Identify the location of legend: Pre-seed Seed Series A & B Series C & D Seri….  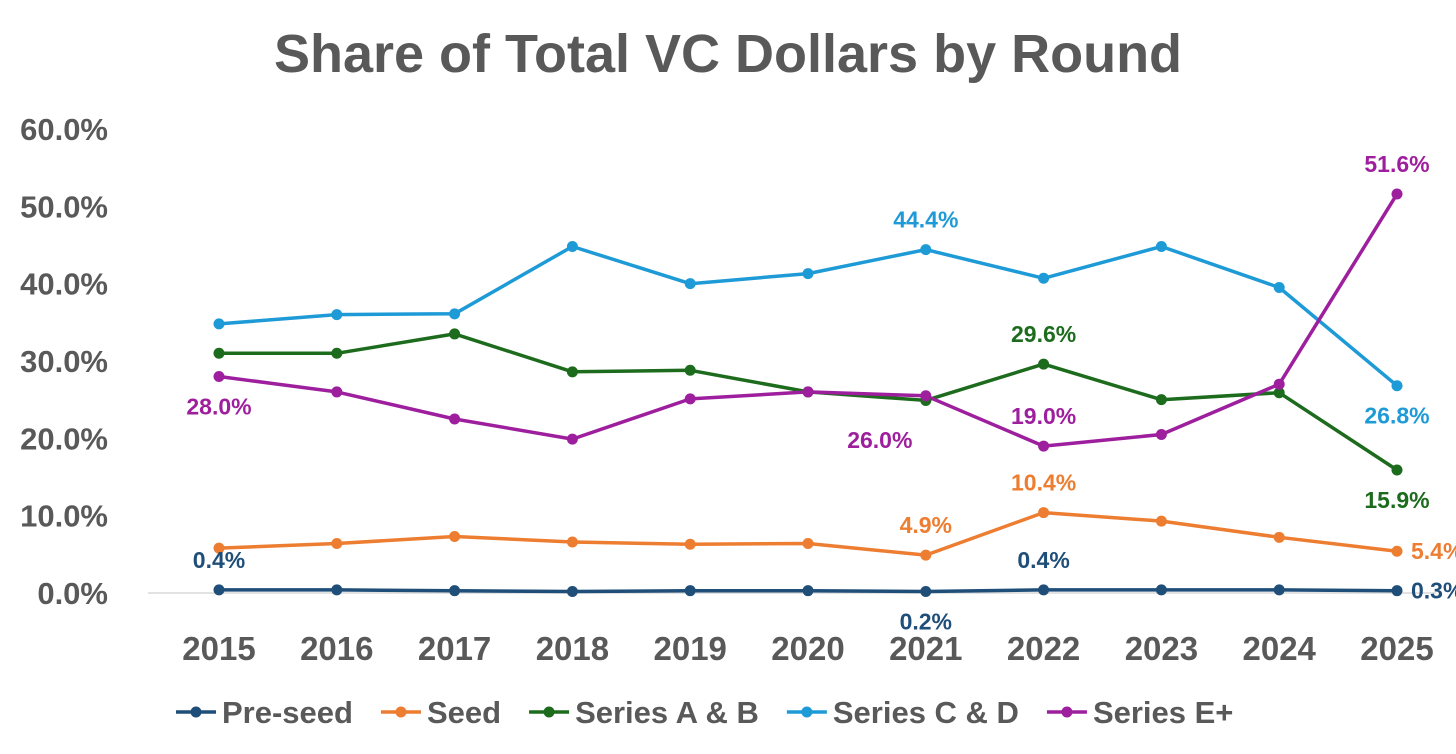
(704, 712).